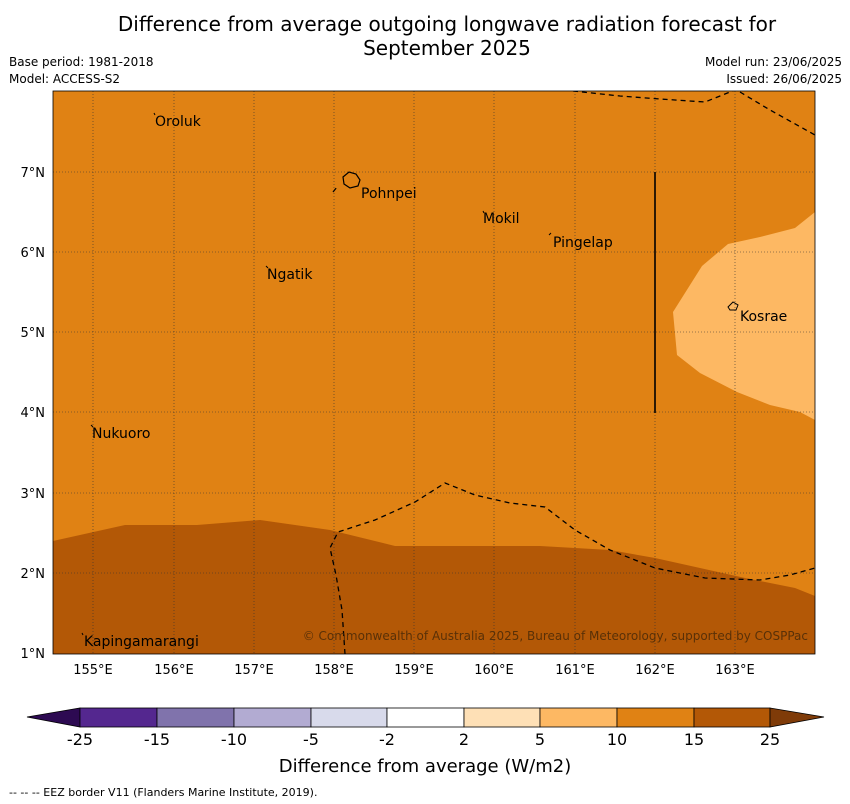 This screenshot has width=850, height=804. I want to click on lat-tick: 4°N, so click(33, 413).